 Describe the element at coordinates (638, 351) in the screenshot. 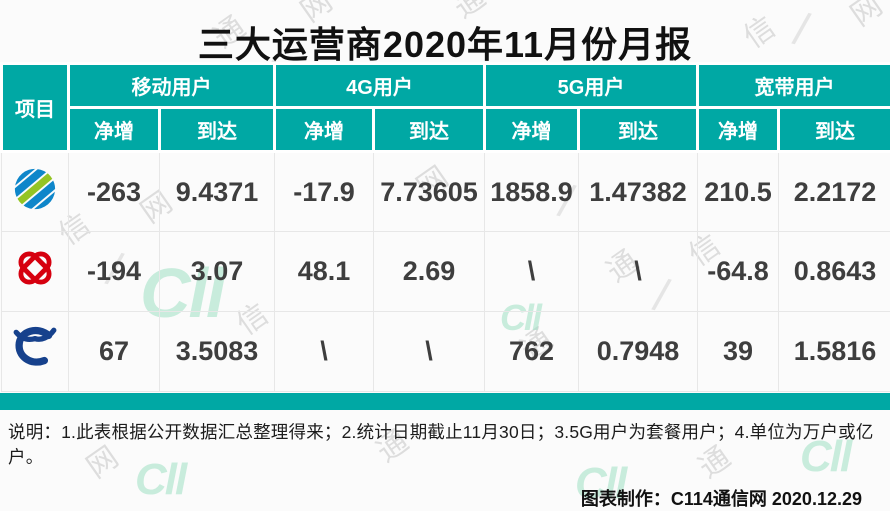

I see `cell-5g-total: 0.7948` at that location.